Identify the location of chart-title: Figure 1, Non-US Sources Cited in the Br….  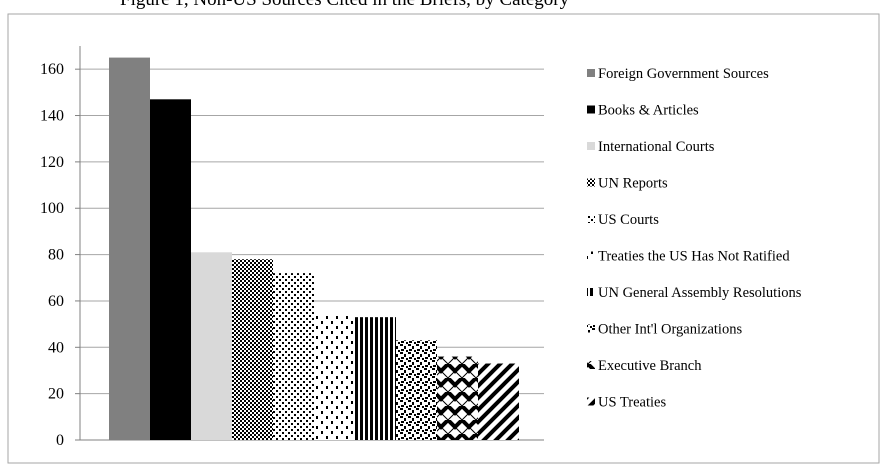
(344, 5).